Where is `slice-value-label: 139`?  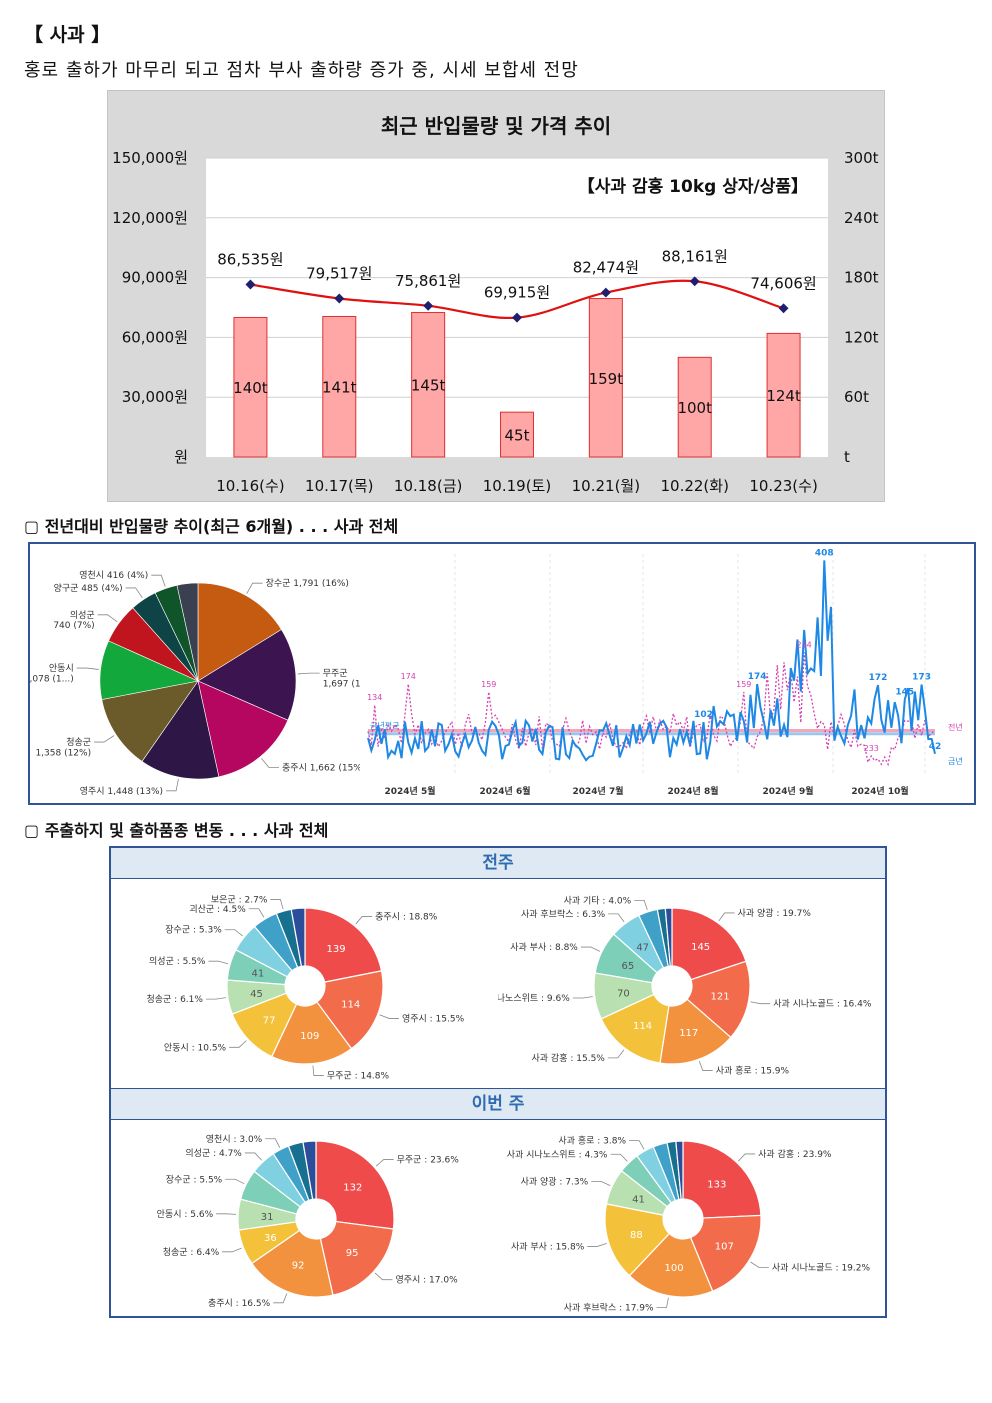 slice-value-label: 139 is located at coordinates (336, 949).